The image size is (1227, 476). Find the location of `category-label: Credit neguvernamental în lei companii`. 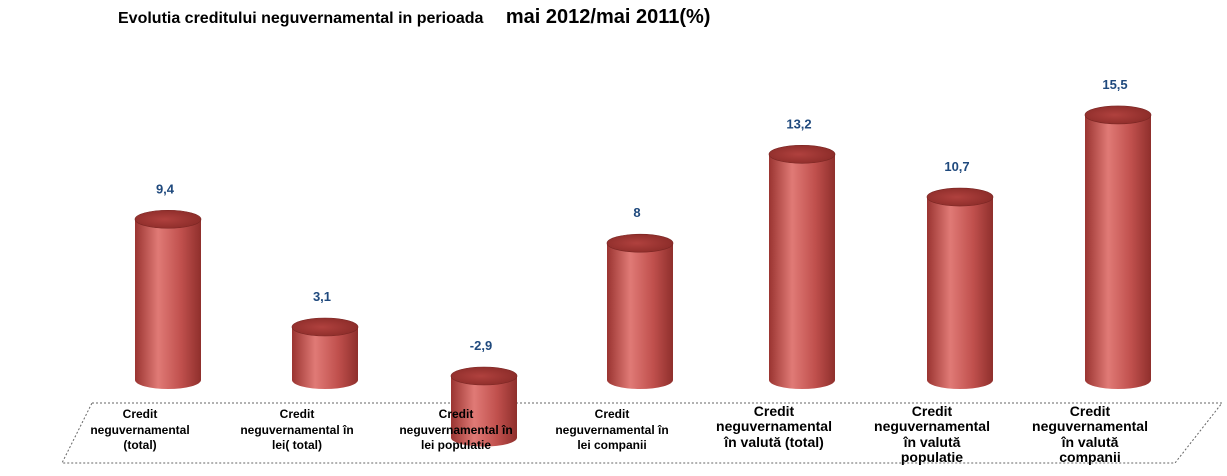

category-label: Credit neguvernamental în lei companii is located at coordinates (612, 430).